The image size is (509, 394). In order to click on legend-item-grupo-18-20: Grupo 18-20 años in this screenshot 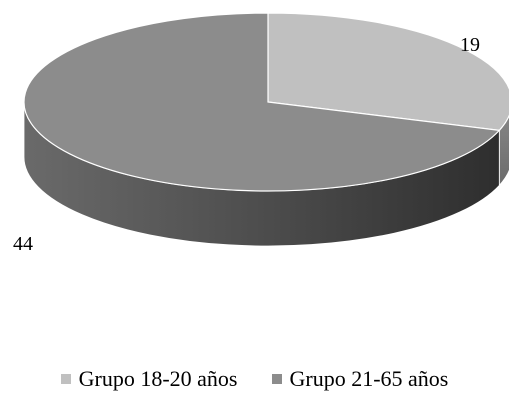, I will do `click(149, 379)`.